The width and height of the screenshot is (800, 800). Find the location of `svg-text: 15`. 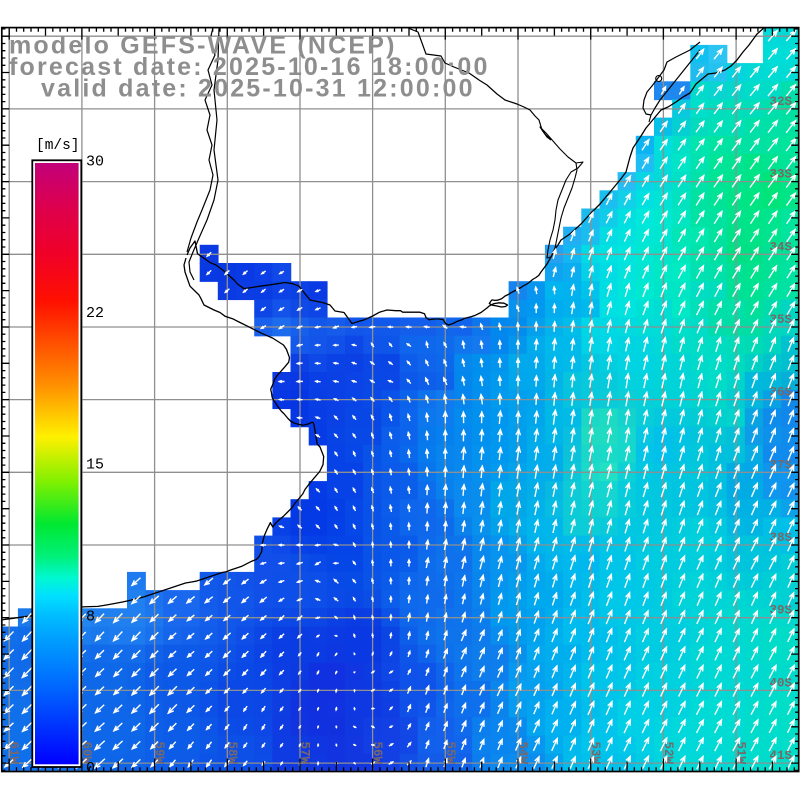

svg-text: 15 is located at coordinates (95, 465).